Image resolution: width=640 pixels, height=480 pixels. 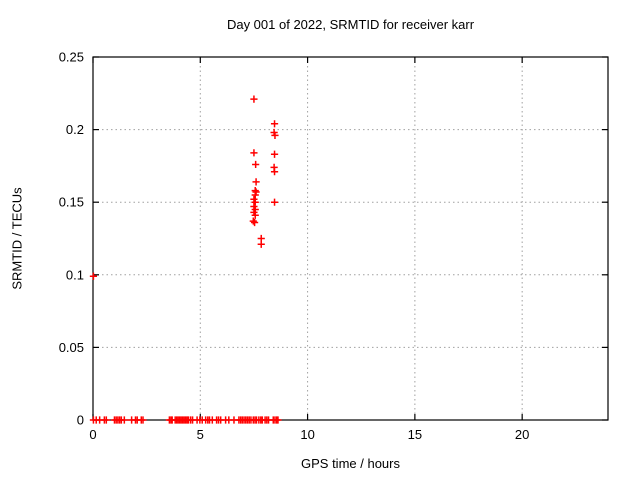 What do you see at coordinates (415, 434) in the screenshot?
I see `x-tick-label: 15` at bounding box center [415, 434].